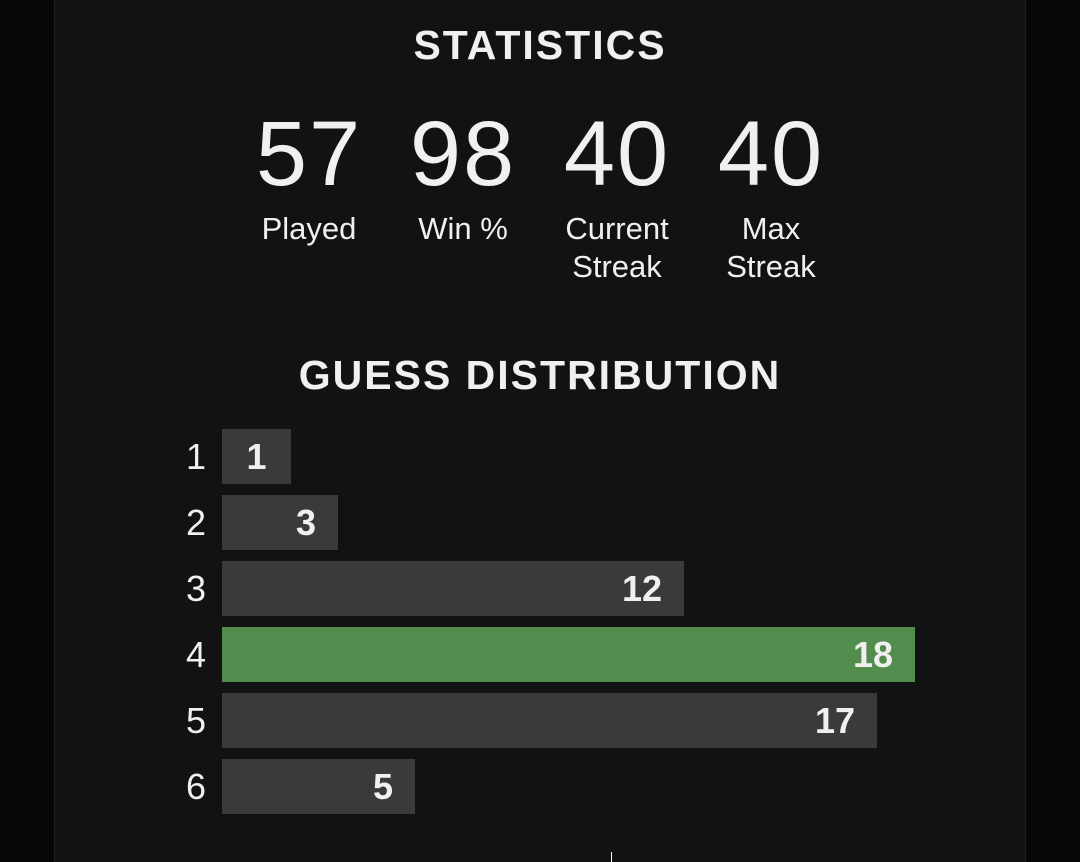 The image size is (1080, 862). I want to click on distribution-bar: 1, so click(256, 456).